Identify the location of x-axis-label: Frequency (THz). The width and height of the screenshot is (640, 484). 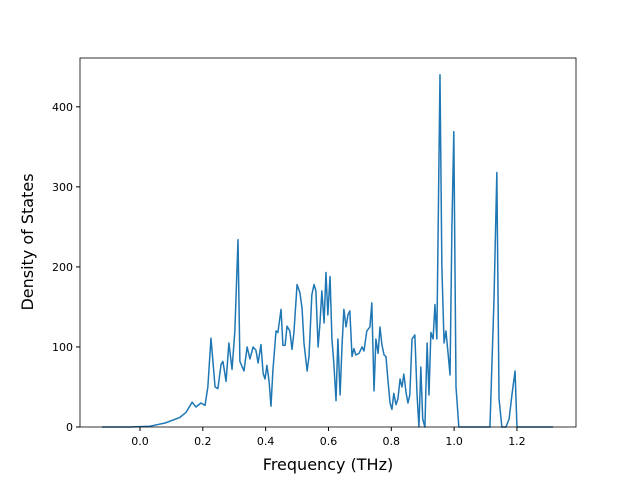
(328, 464).